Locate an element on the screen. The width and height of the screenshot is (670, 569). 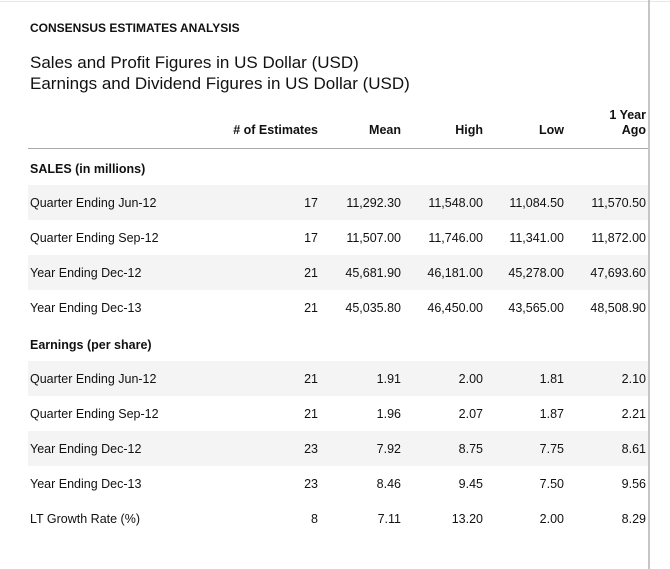
row-label: LT Growth Rate (%) is located at coordinates (85, 518).